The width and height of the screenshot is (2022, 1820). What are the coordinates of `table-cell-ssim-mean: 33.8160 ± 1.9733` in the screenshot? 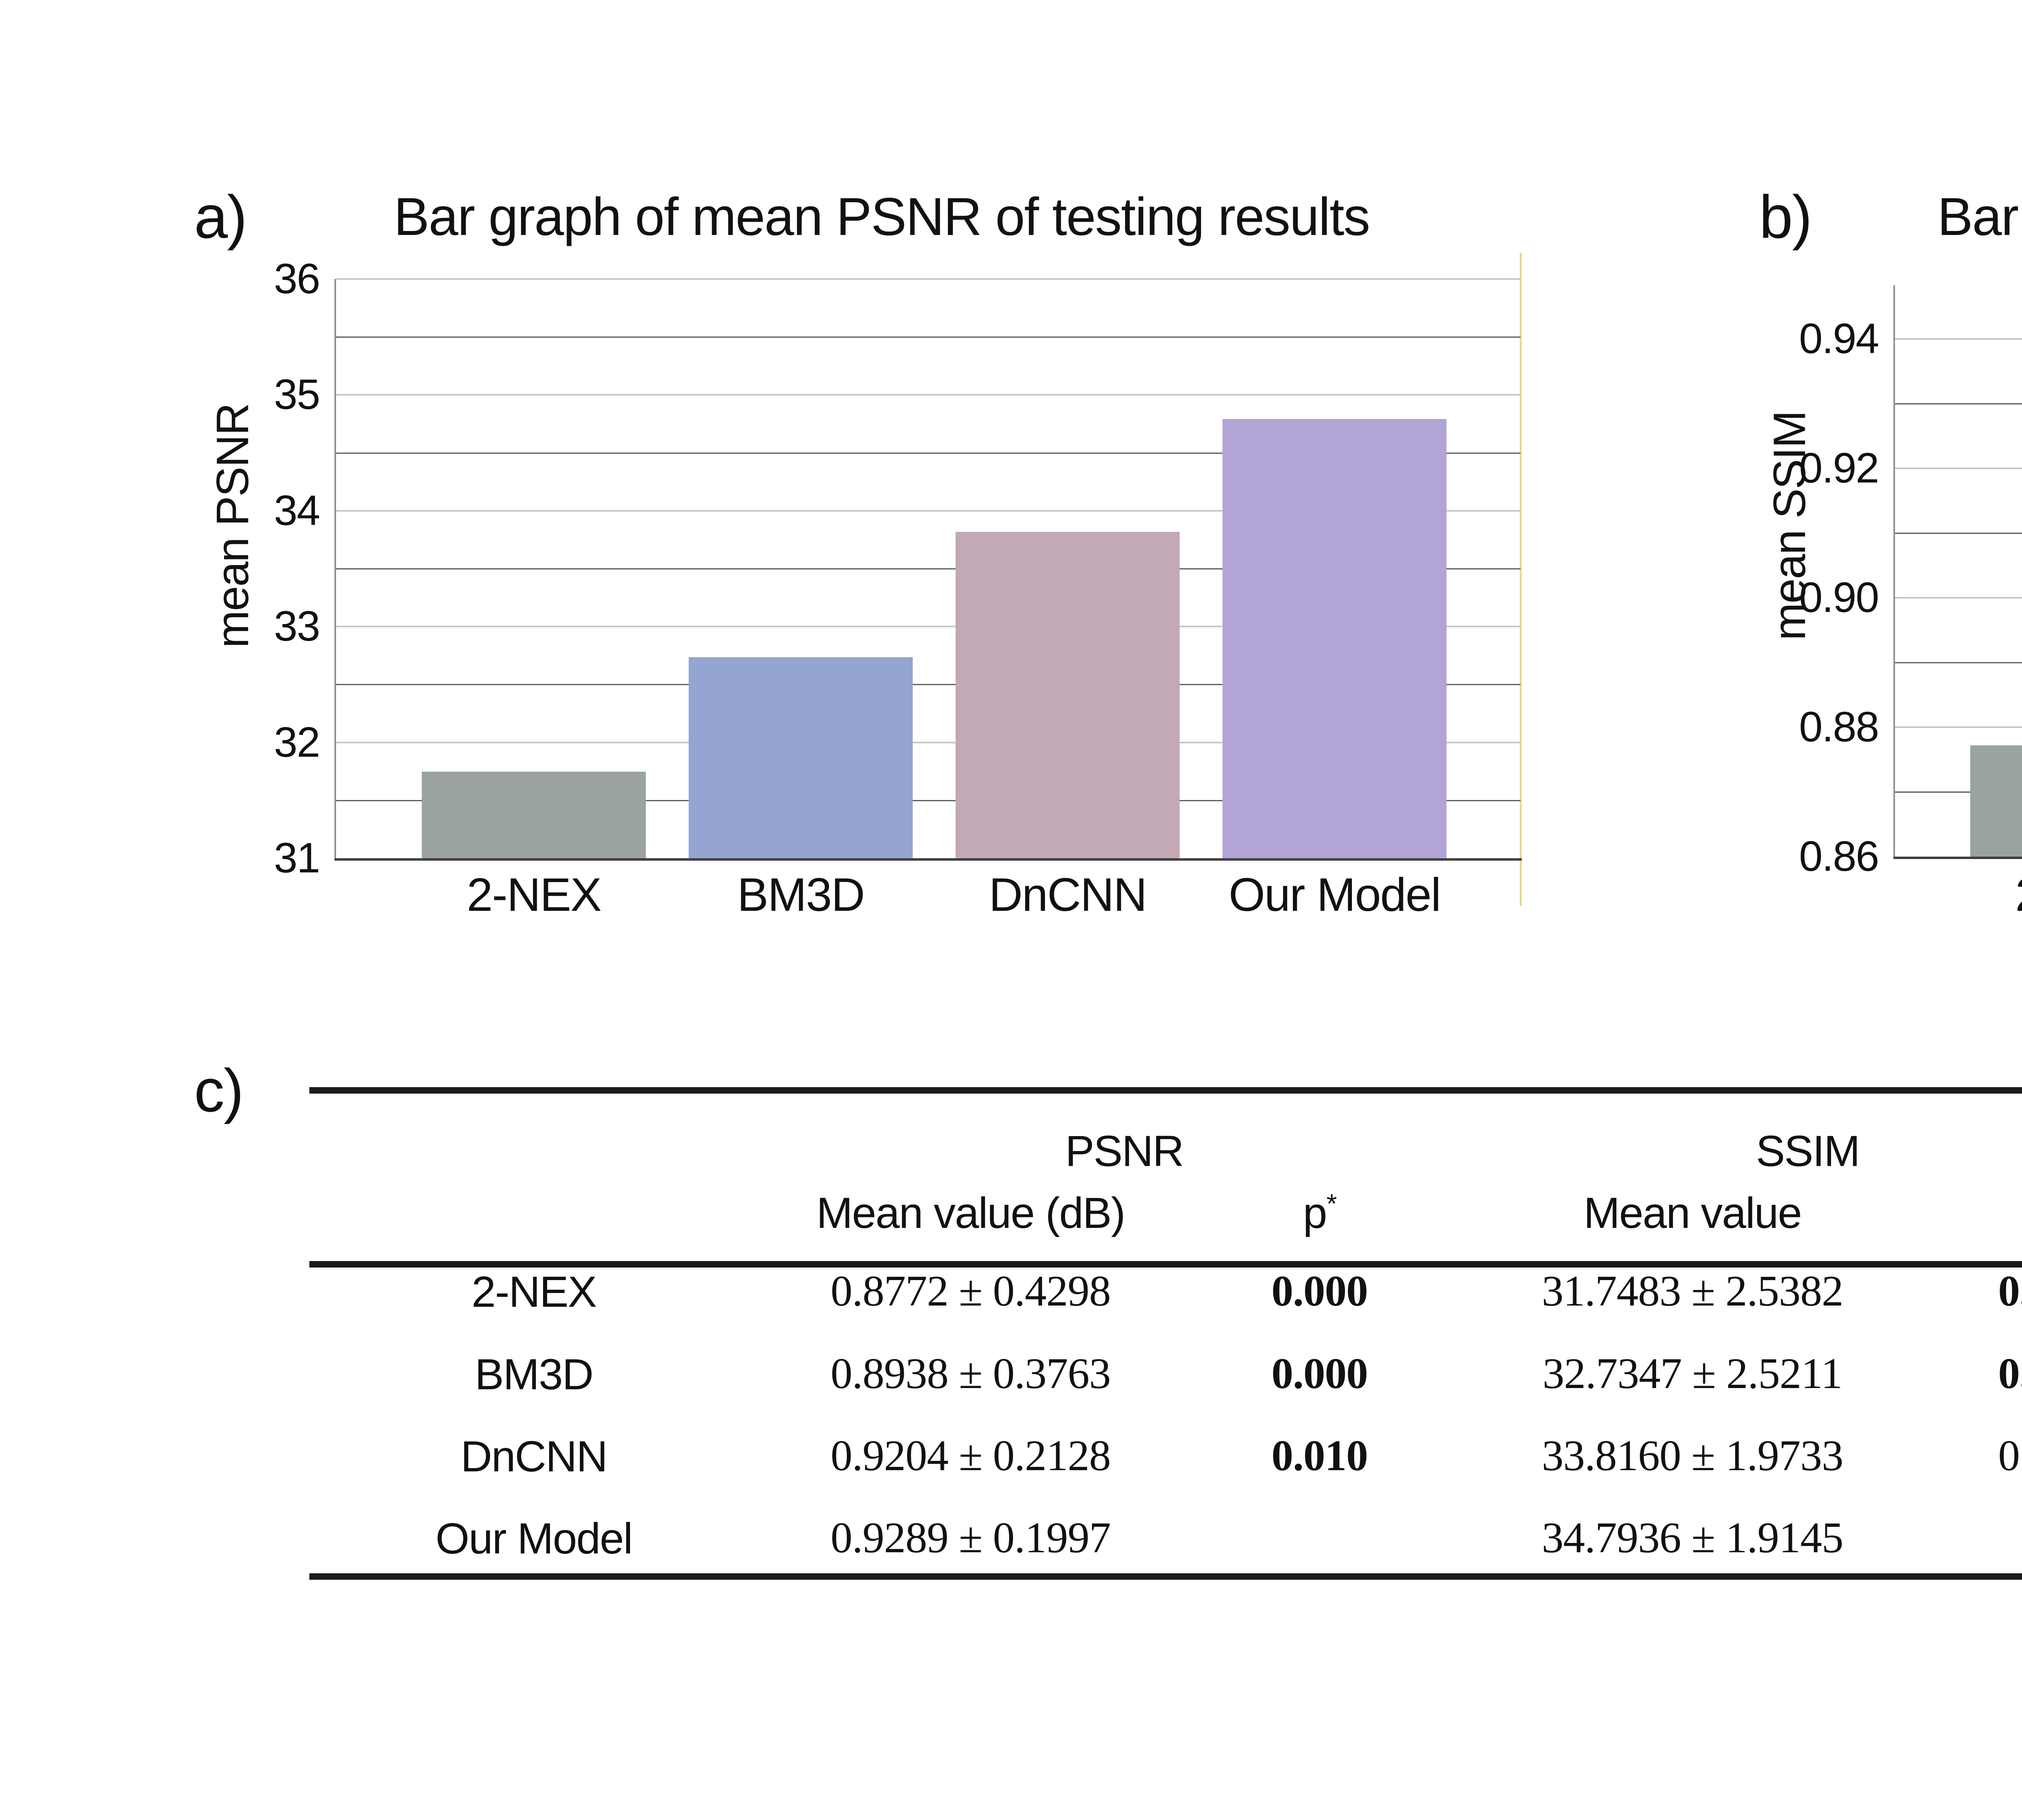 It's located at (1692, 1456).